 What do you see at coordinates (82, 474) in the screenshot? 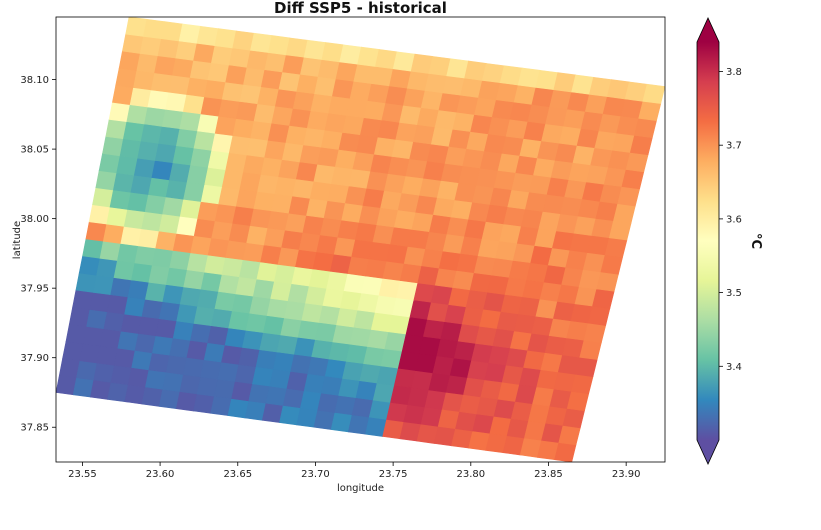
I see `x-tick-label: 23.55` at bounding box center [82, 474].